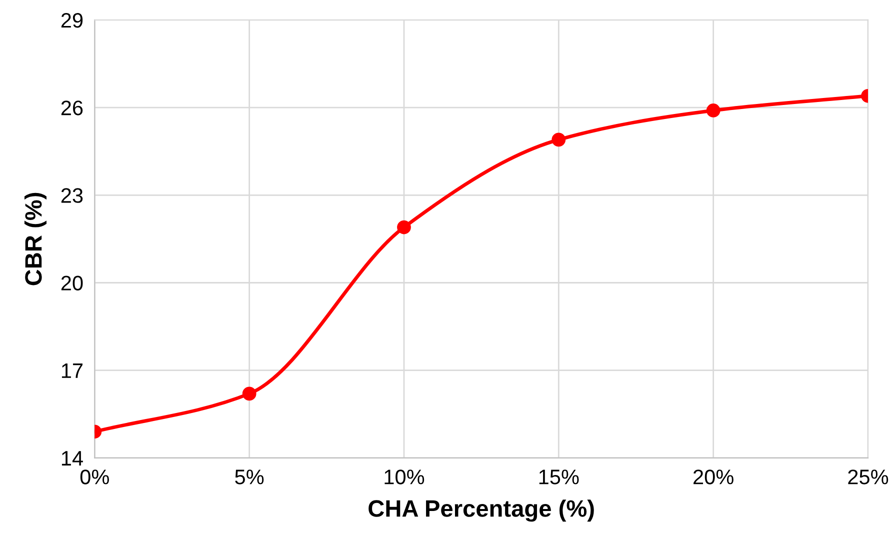 This screenshot has height=540, width=893. What do you see at coordinates (72, 195) in the screenshot?
I see `y-tick-label: 23` at bounding box center [72, 195].